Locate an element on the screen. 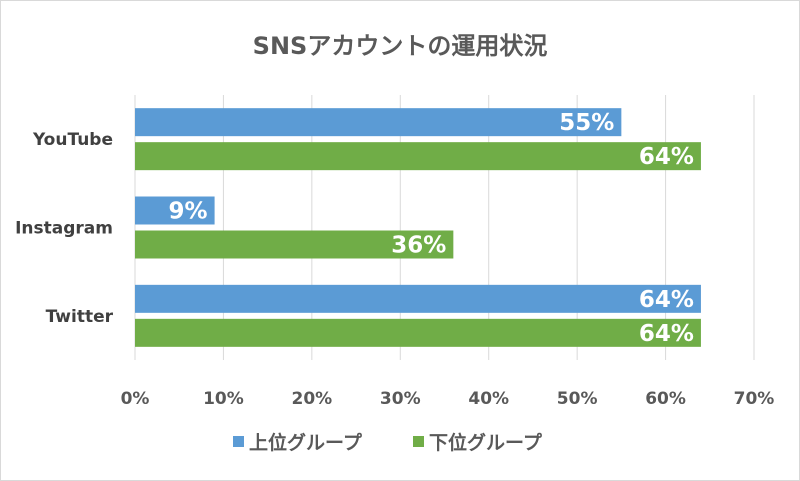 This screenshot has width=800, height=481. chart-title: SNSアカウントの運用状況 is located at coordinates (400, 46).